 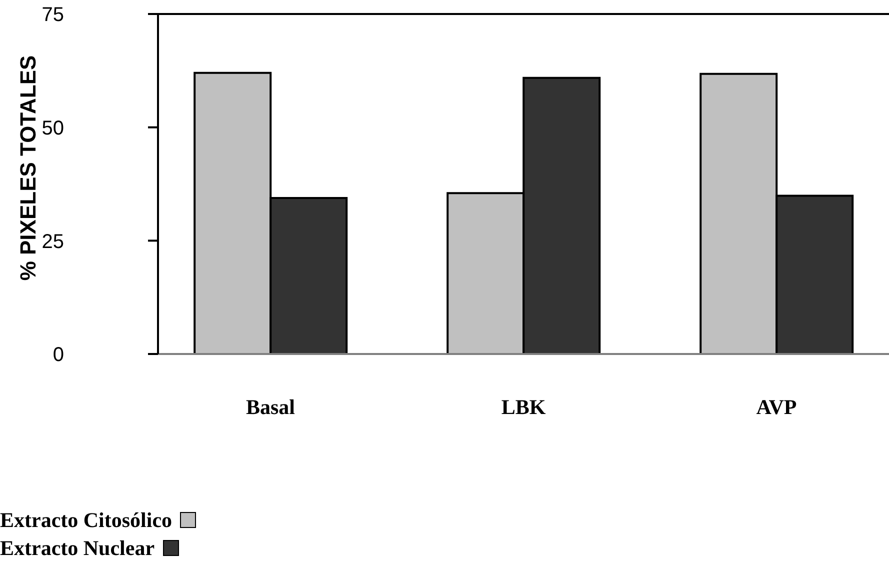 What do you see at coordinates (77, 548) in the screenshot?
I see `legend-label: Extracto Nuclear` at bounding box center [77, 548].